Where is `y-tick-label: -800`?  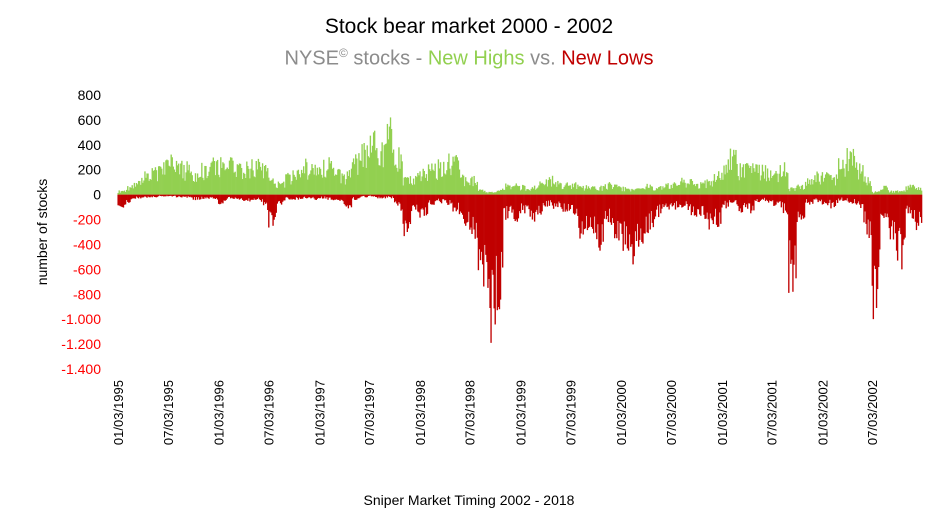
y-tick-label: -800 is located at coordinates (87, 294).